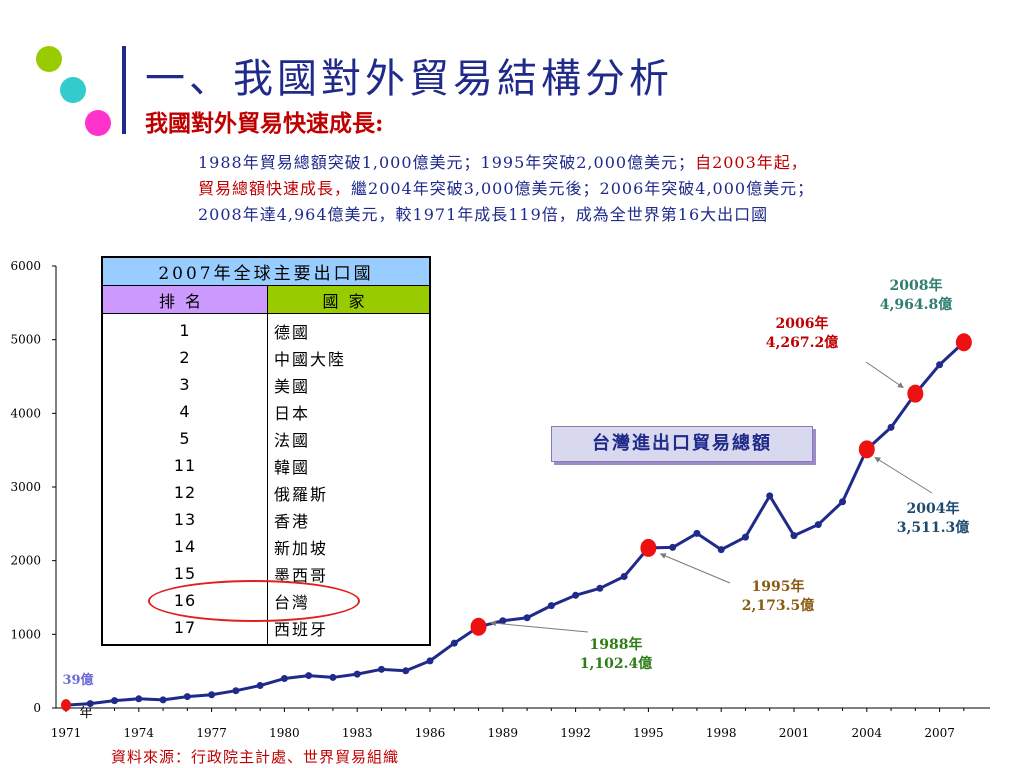 The image size is (1024, 768). Describe the element at coordinates (349, 357) in the screenshot. I see `country-cell: 中國大陸` at that location.